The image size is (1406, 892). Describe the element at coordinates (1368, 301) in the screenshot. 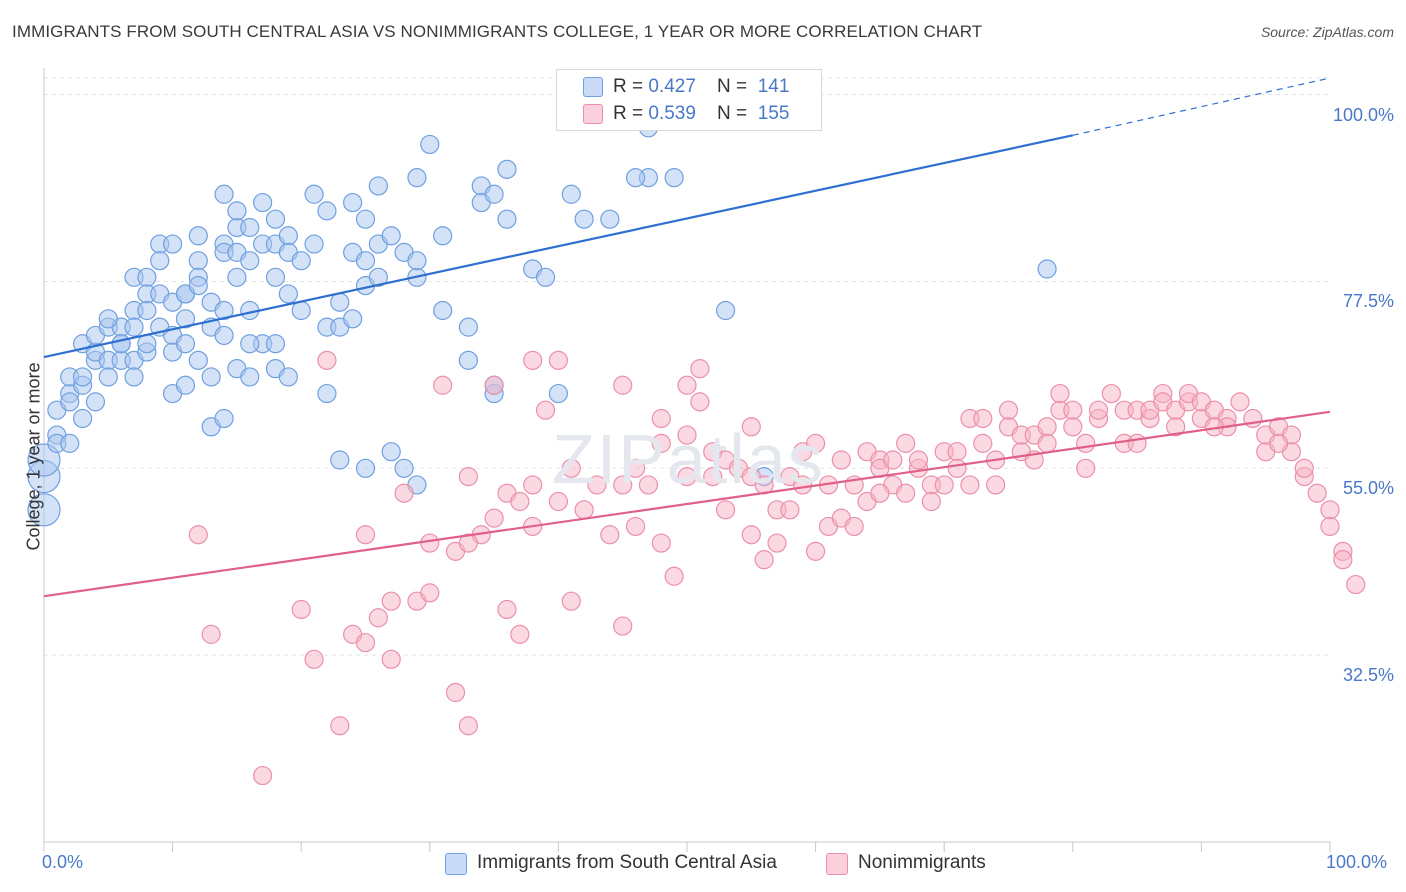

I see `y-tick-label: 77.5%` at that location.